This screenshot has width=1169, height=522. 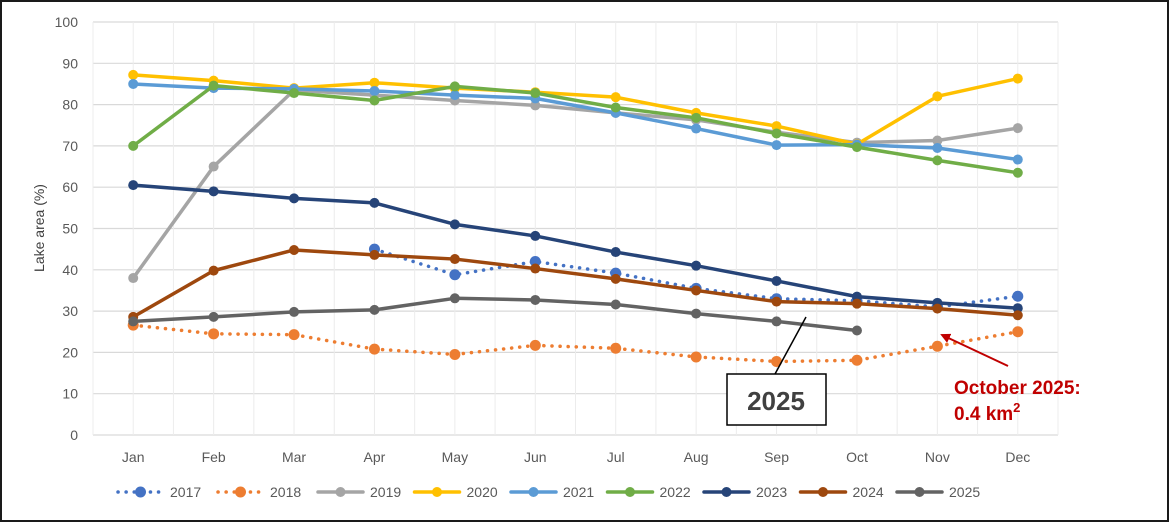 I want to click on october-annotation-value: 0.4 km, so click(x=983, y=414).